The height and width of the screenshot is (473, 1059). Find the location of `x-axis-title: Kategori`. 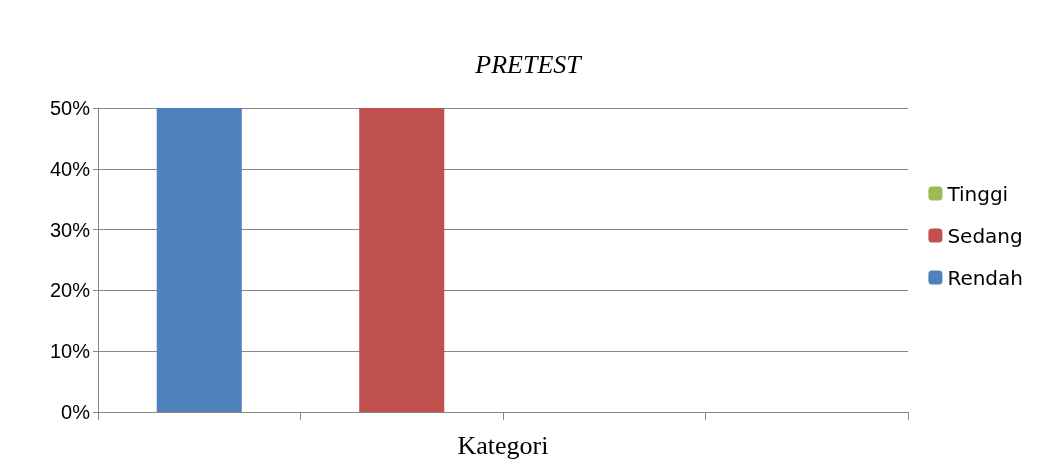

x-axis-title: Kategori is located at coordinates (503, 445).